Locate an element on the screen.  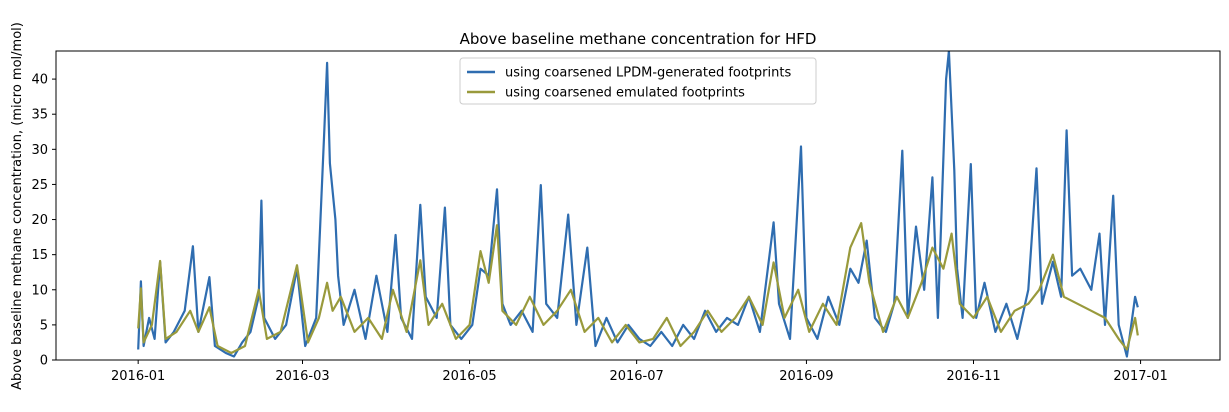
y-tick-label: 20 is located at coordinates (39, 220).